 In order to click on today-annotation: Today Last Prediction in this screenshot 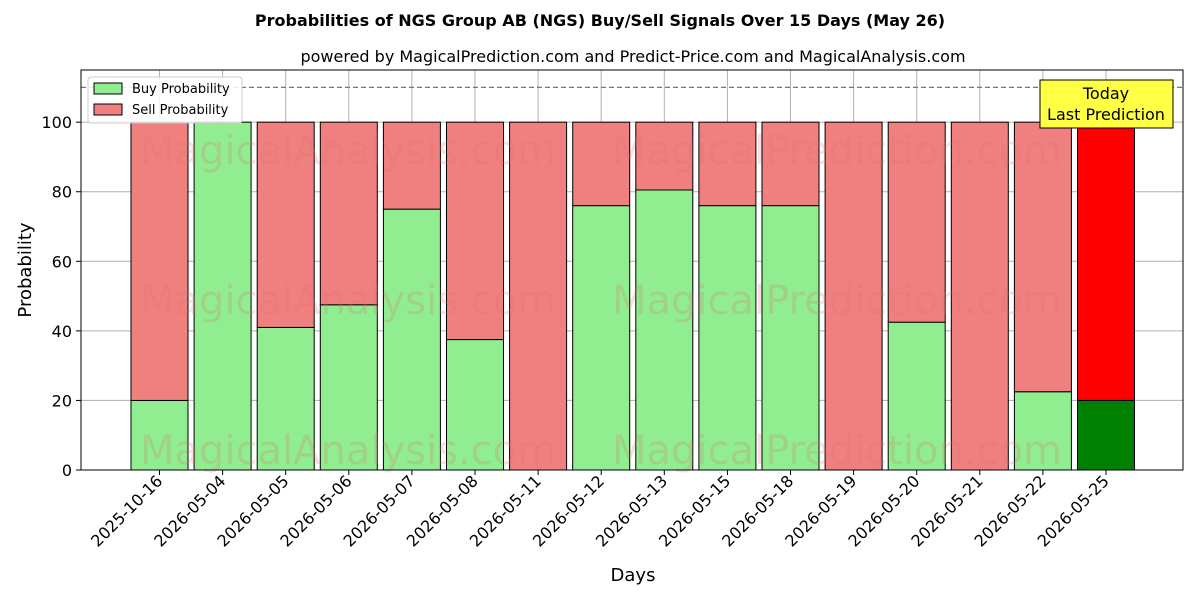, I will do `click(1106, 104)`.